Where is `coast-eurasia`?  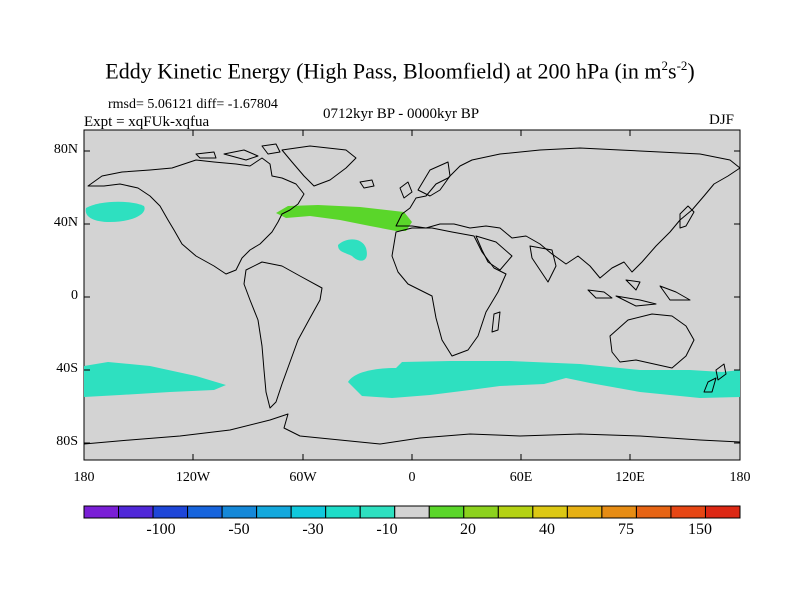 coast-eurasia is located at coordinates (568, 213).